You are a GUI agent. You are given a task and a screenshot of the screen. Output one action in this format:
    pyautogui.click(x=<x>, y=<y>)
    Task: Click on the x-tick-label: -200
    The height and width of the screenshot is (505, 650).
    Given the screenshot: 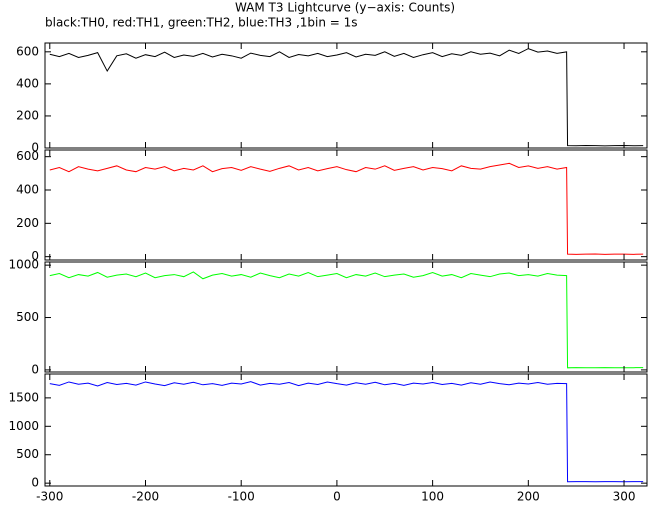 What is the action you would take?
    pyautogui.click(x=145, y=497)
    